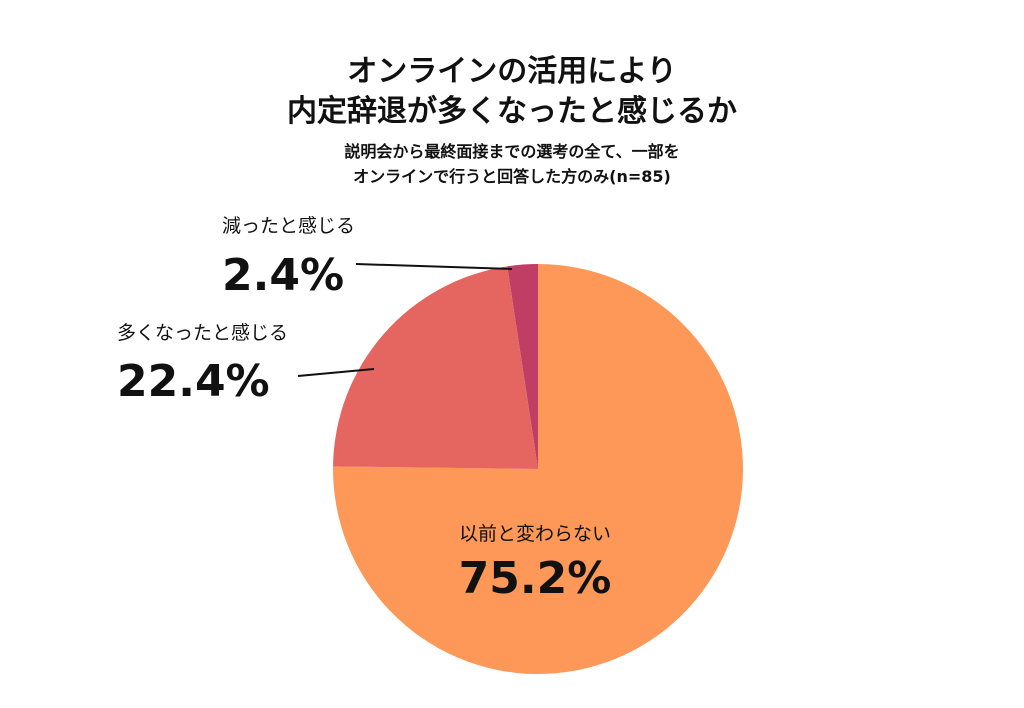 Image resolution: width=1024 pixels, height=708 pixels. I want to click on chart-title-line2: 内定辞退が多くなったと感じるか, so click(512, 111).